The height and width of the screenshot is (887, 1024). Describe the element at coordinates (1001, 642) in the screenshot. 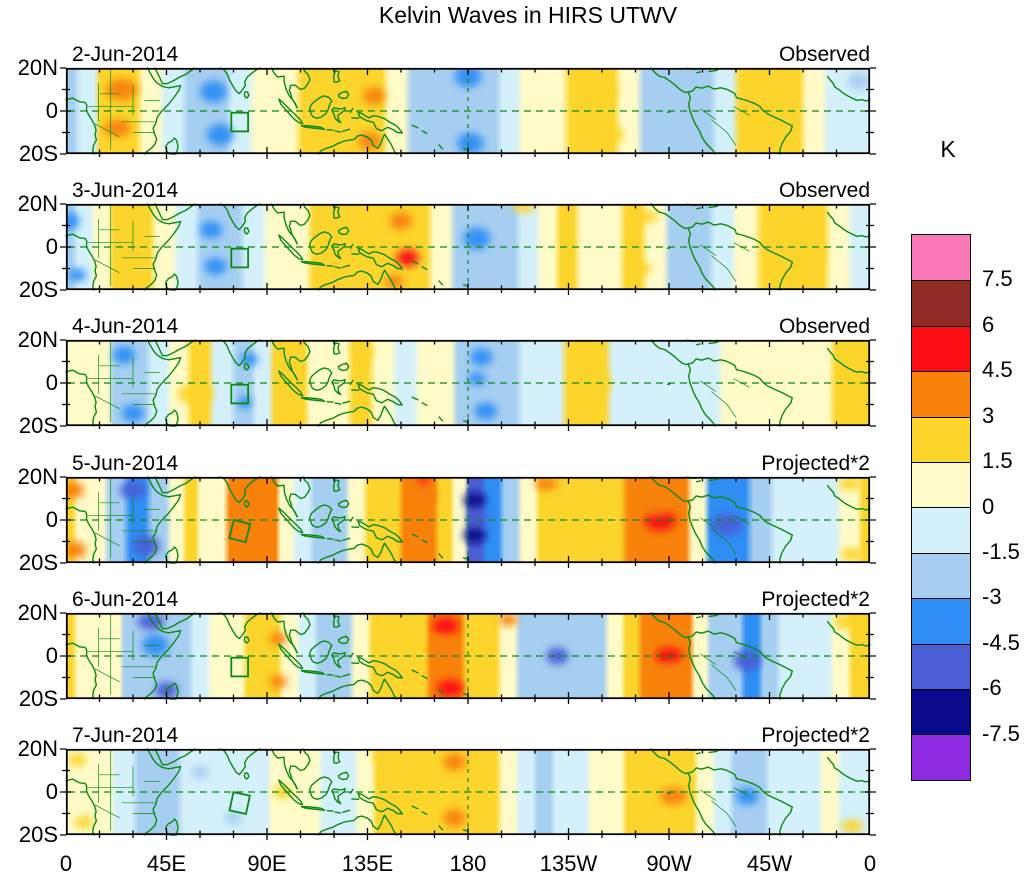

I see `colorbar-tick-label: -4.5` at that location.